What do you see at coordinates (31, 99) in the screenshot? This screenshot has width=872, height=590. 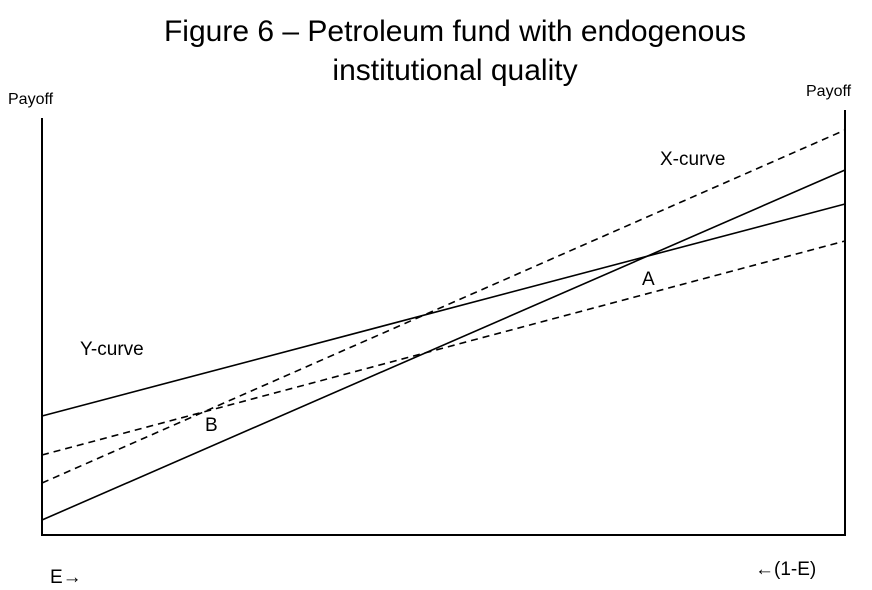 I see `left-axis-label: Payoff` at bounding box center [31, 99].